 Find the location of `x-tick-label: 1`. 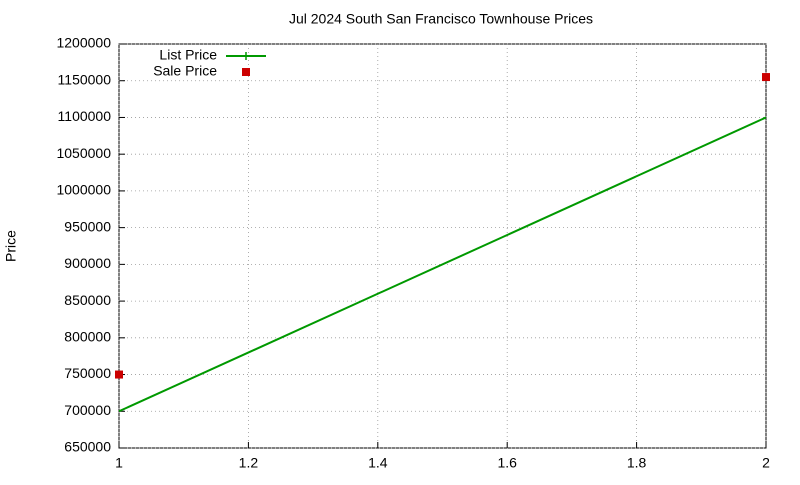

x-tick-label: 1 is located at coordinates (119, 463).